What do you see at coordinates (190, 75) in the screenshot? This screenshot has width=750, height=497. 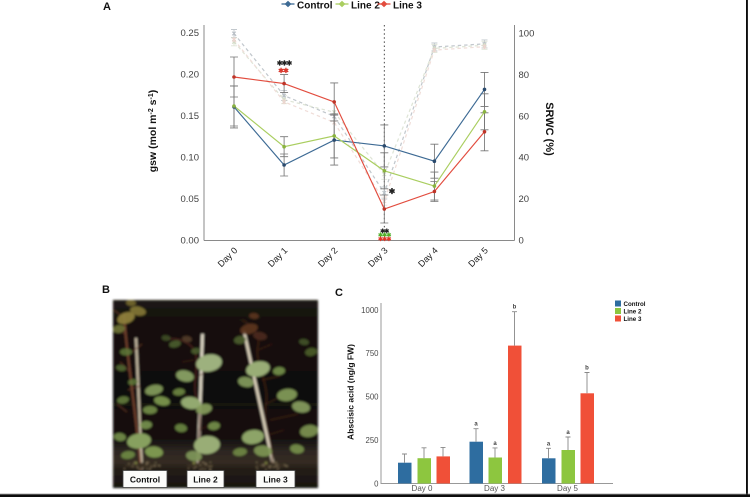 I see `svg-text: 0.20` at bounding box center [190, 75].